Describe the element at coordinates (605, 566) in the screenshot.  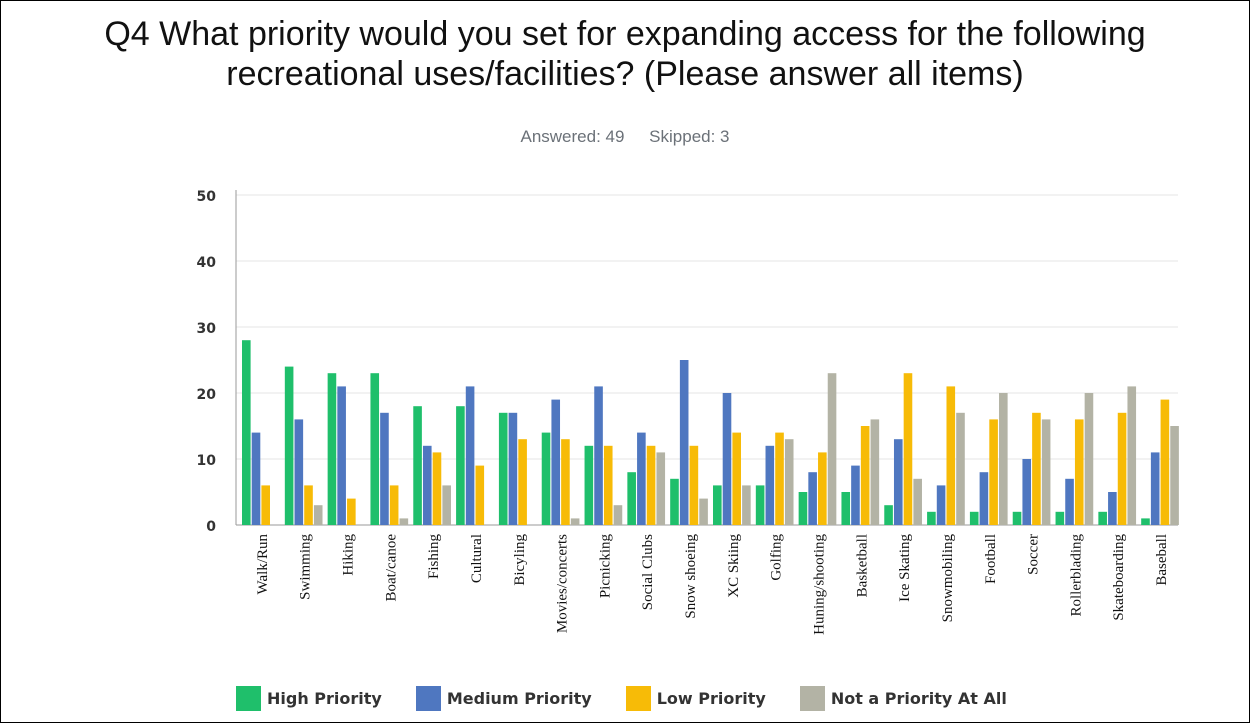
I see `x-tick-label: Picnicking` at that location.